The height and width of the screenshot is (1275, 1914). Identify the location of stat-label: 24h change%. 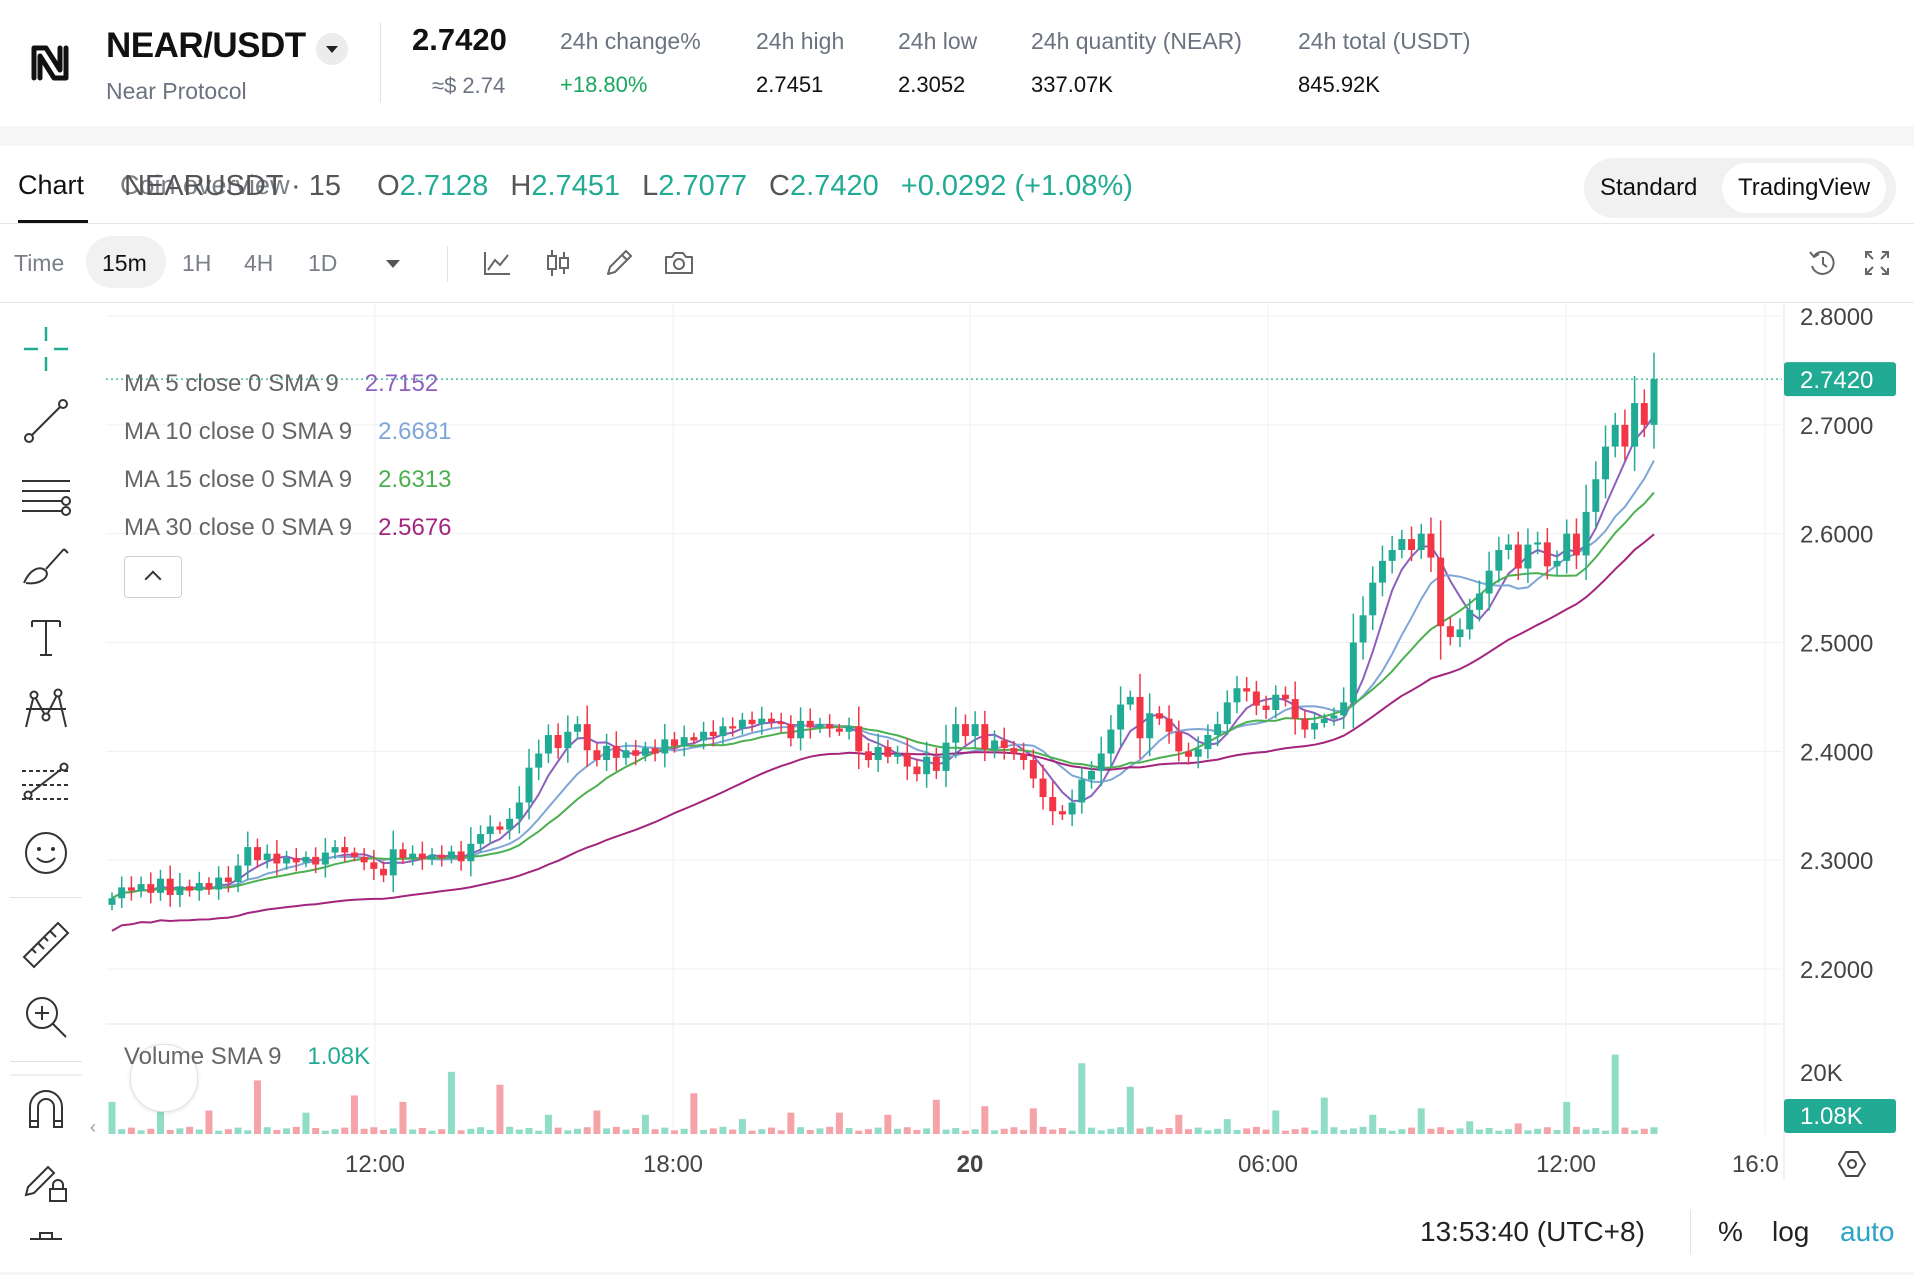
(630, 41).